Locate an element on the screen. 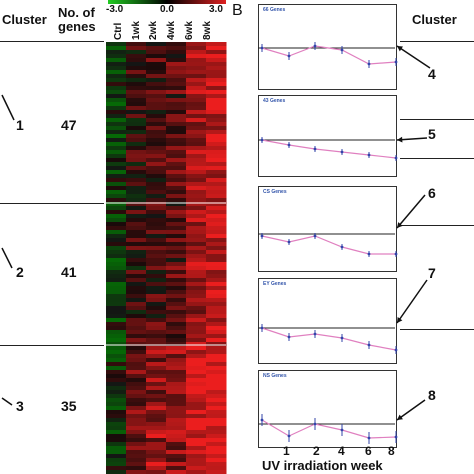 This screenshot has height=474, width=474. panel-4-title: 66 Genes is located at coordinates (274, 10).